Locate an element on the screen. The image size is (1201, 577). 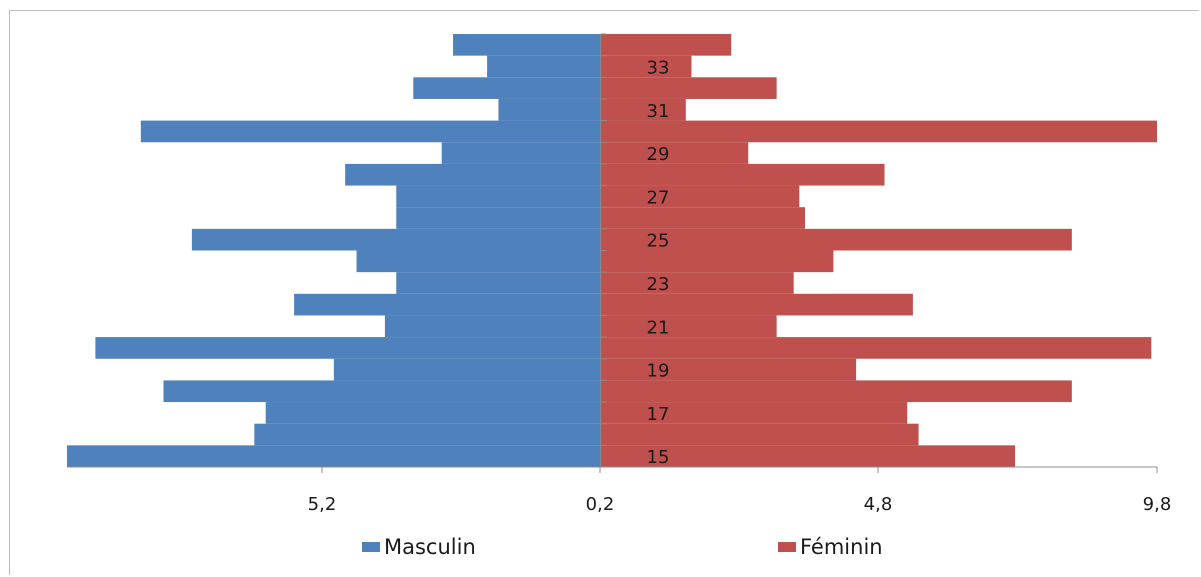
legend-swatch-masculin is located at coordinates (371, 547).